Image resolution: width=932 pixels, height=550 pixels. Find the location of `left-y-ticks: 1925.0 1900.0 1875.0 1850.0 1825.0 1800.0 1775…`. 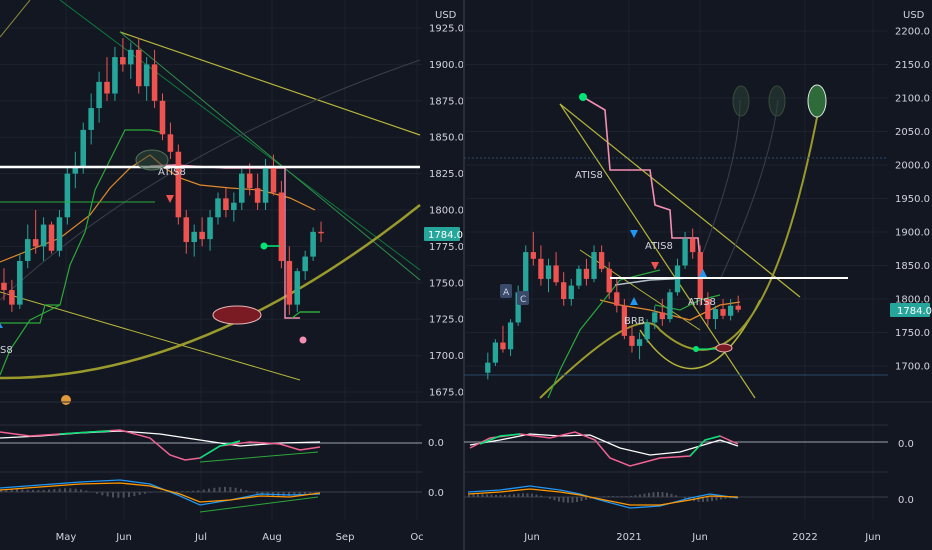

left-y-ticks: 1925.0 1900.0 1875.0 1850.0 1825.0 1800.0 1775… is located at coordinates (446, 211).